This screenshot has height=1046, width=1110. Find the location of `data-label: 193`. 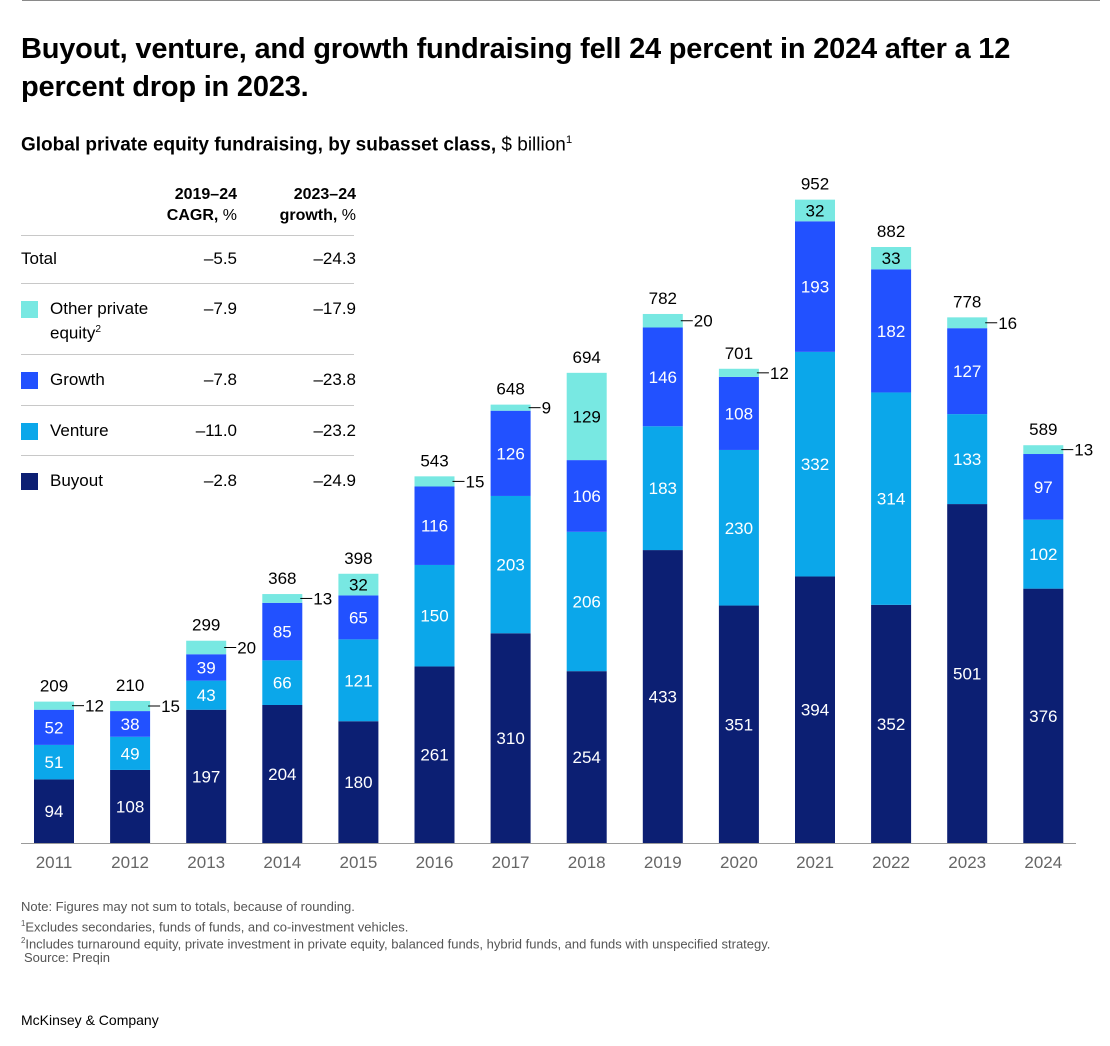

data-label: 193 is located at coordinates (815, 287).